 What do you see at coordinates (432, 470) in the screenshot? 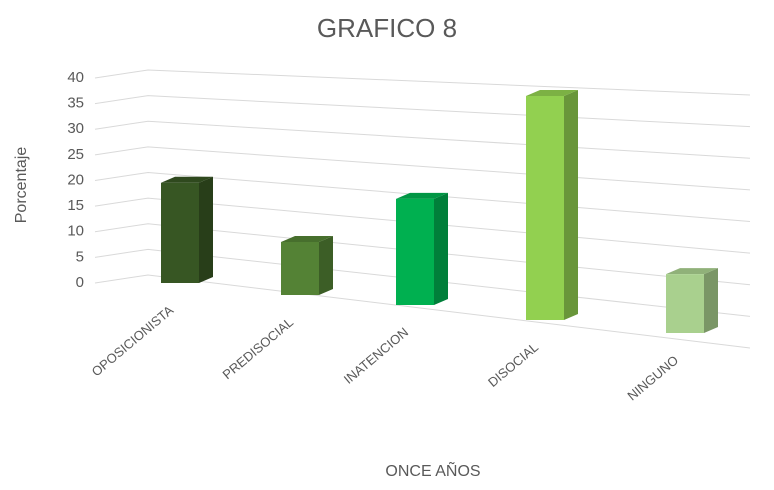
I see `x-axis-title: ONCE AÑOS` at bounding box center [432, 470].